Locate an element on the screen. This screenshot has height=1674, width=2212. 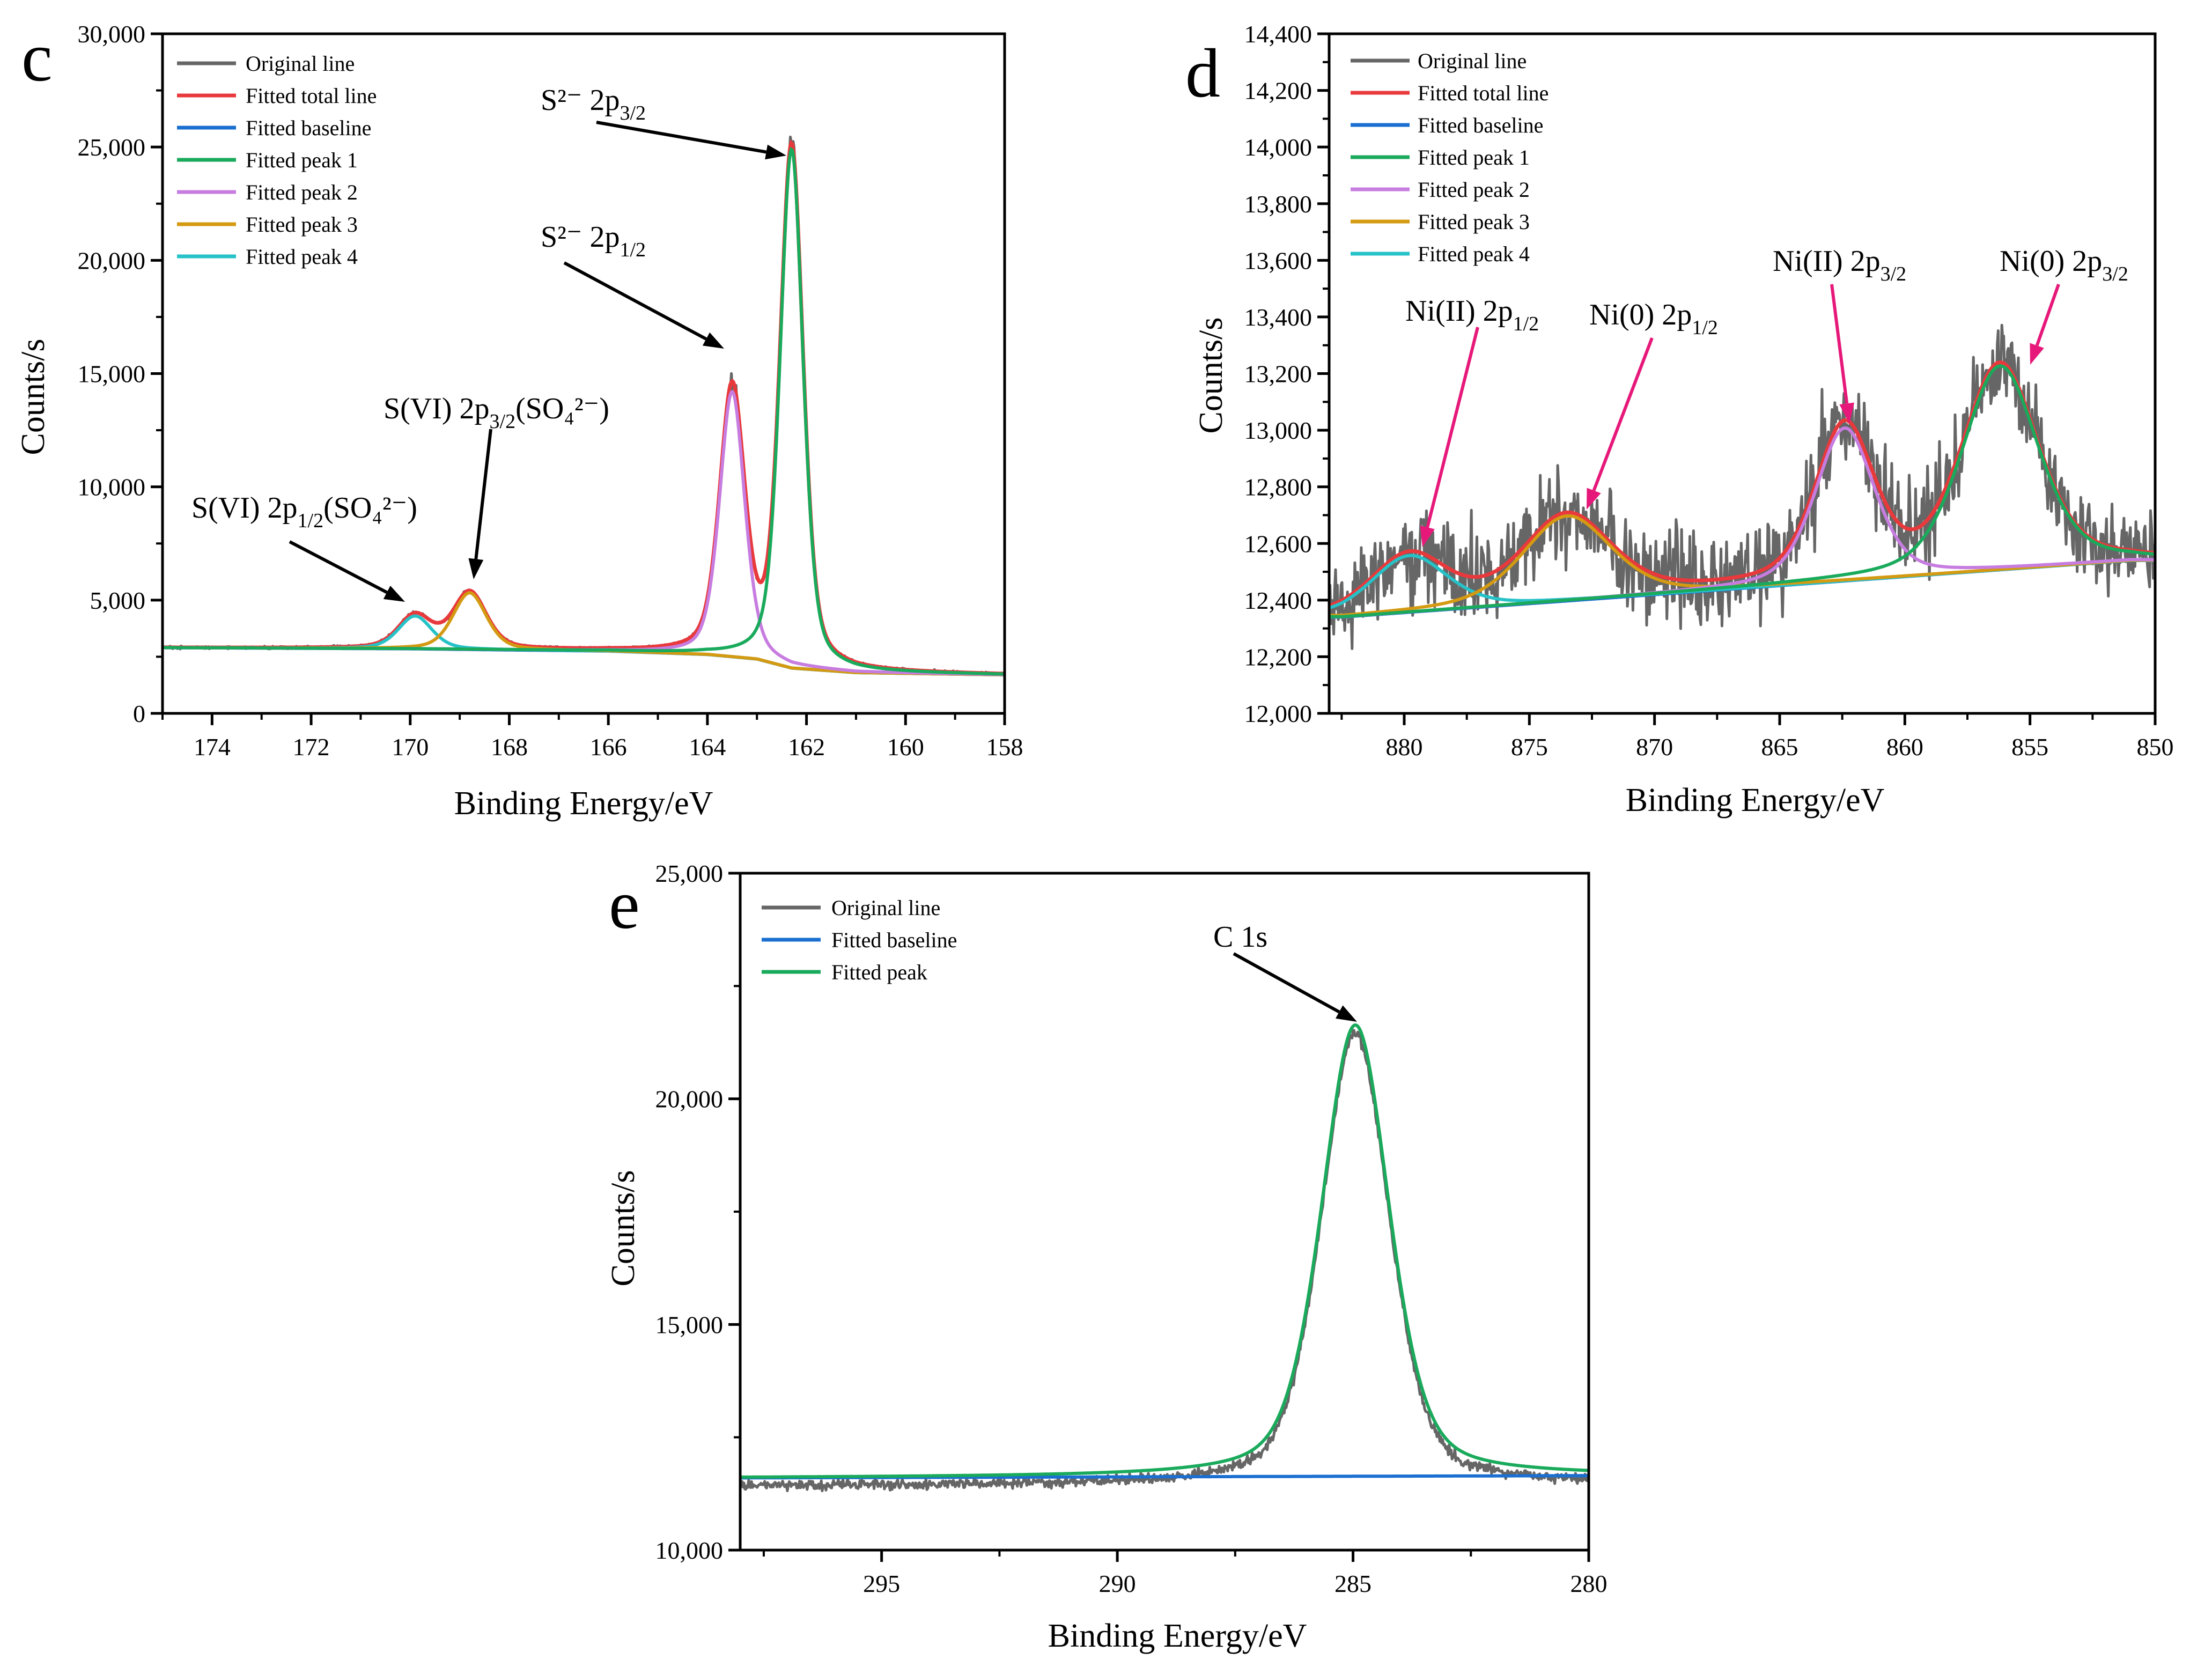
panel-d-ylabel: Counts/s is located at coordinates (1211, 375).